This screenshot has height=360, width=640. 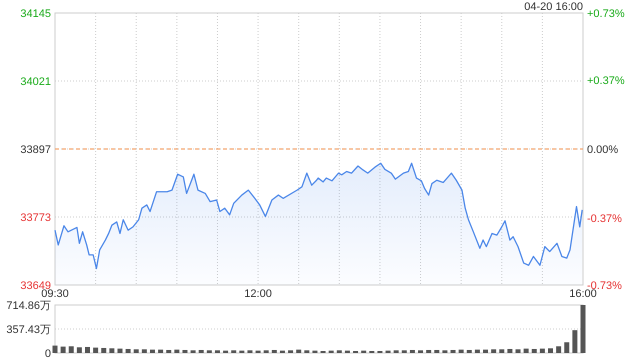 I want to click on x-tick-label: 16:00, so click(x=583, y=294).